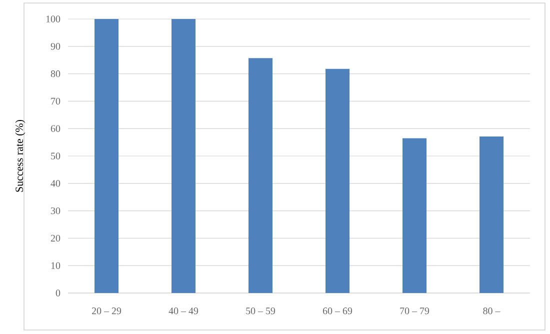 The image size is (550, 334). What do you see at coordinates (55, 74) in the screenshot?
I see `y-tick-label: 80` at bounding box center [55, 74].